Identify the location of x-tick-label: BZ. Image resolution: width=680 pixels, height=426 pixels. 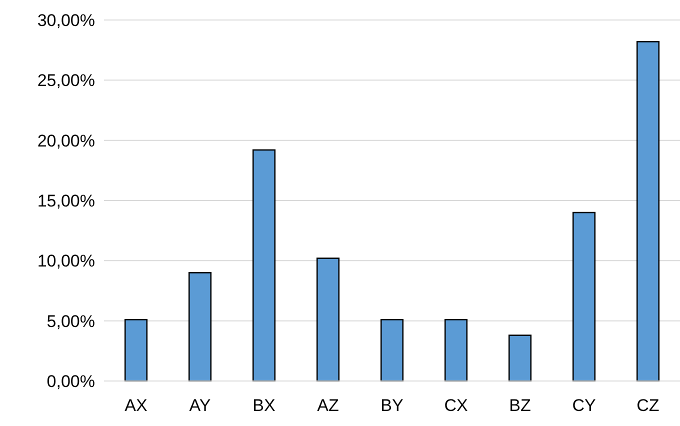
(520, 405).